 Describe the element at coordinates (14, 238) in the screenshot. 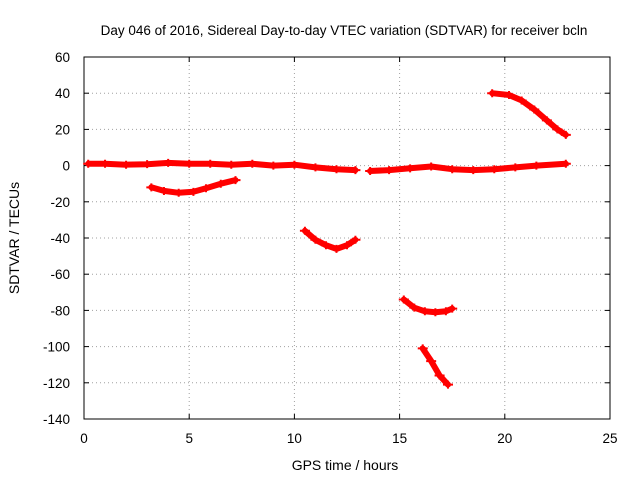

I see `y-axis-label: SDTVAR / TECUs` at that location.